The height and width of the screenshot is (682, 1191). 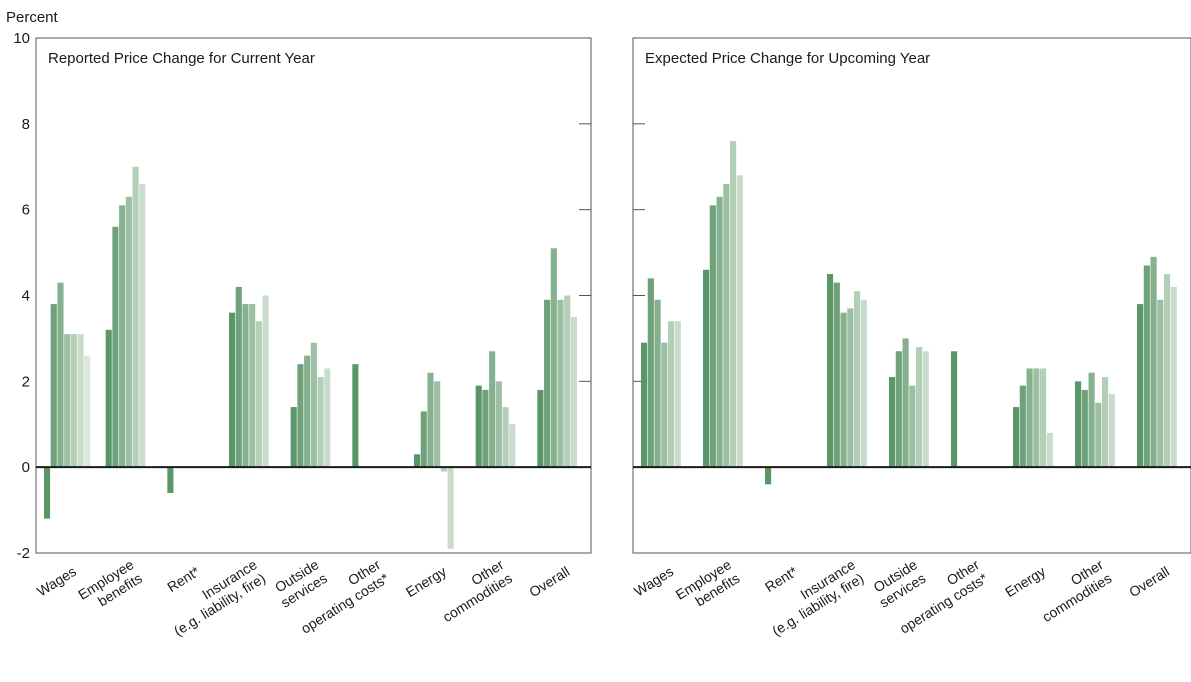 What do you see at coordinates (21, 38) in the screenshot?
I see `y-tick-label: 10` at bounding box center [21, 38].